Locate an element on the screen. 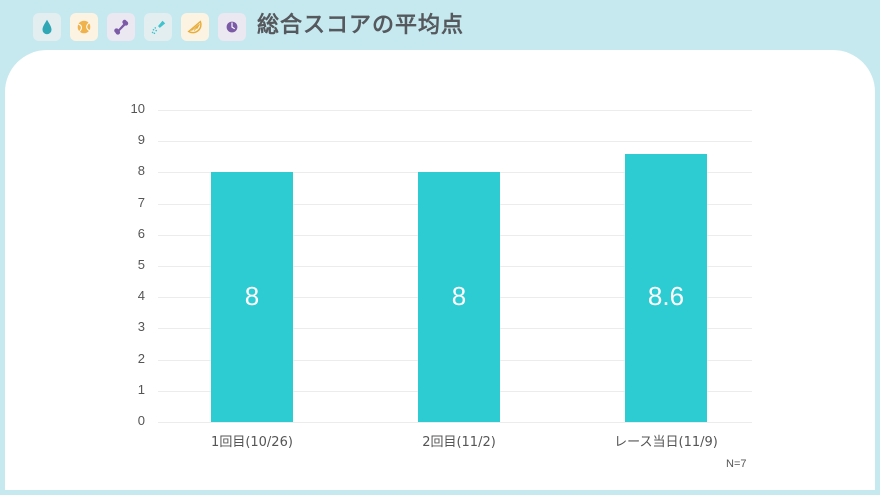  y-tick: 10 is located at coordinates (137, 108).